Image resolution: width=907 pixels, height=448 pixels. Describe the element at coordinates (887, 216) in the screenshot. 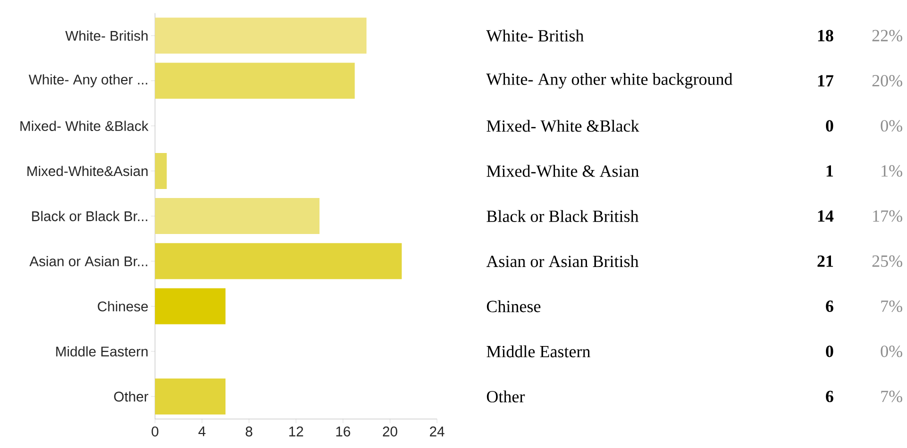

I see `text: 17%` at that location.